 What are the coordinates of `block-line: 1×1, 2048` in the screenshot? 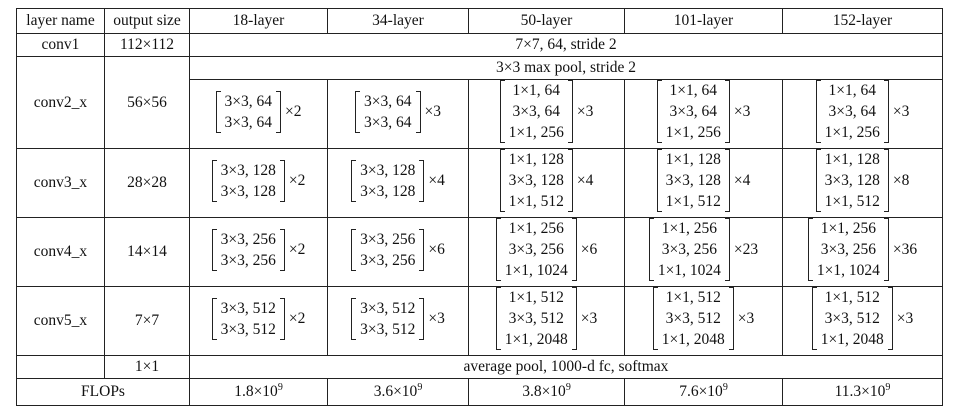 It's located at (536, 339).